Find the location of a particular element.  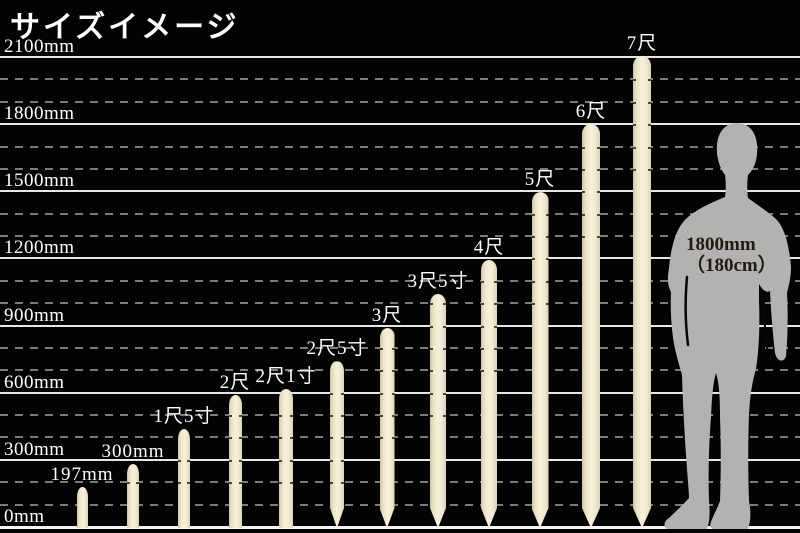

person-height-label: 1800mm （180cm） is located at coordinates (734, 255).